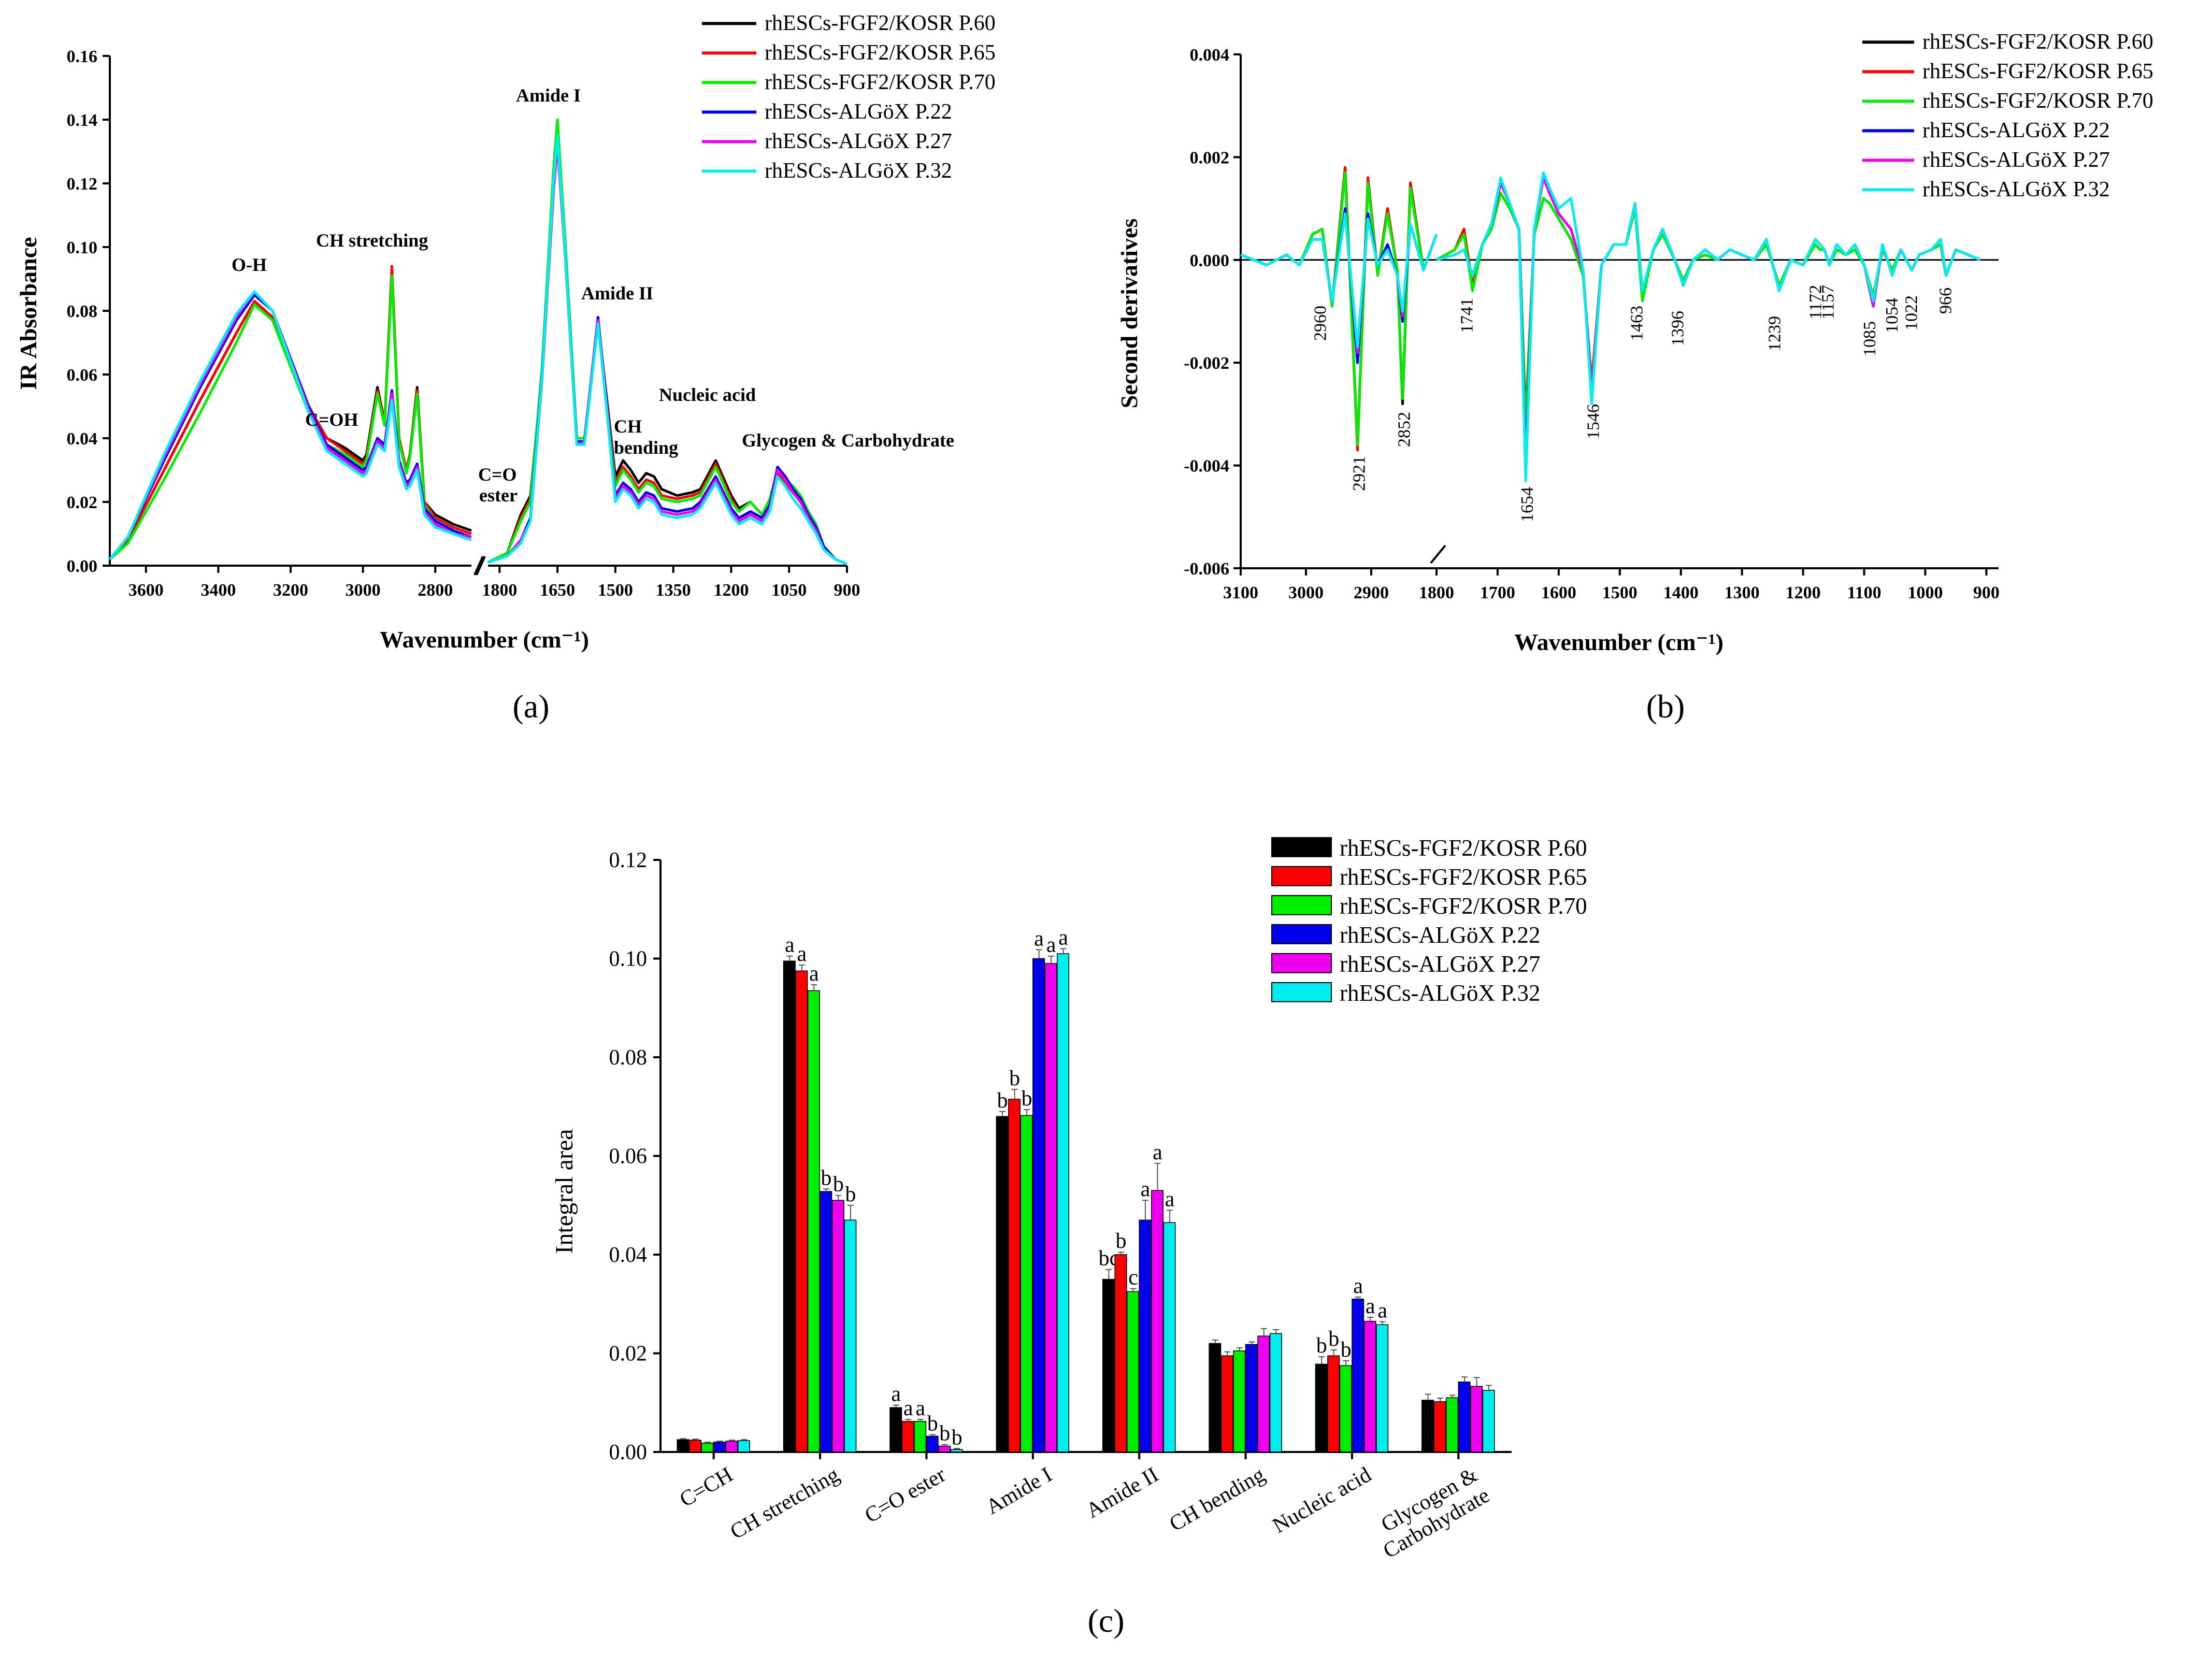 The width and height of the screenshot is (2212, 1654). Describe the element at coordinates (83, 56) in the screenshot. I see `y-tick-label: 0.16` at that location.